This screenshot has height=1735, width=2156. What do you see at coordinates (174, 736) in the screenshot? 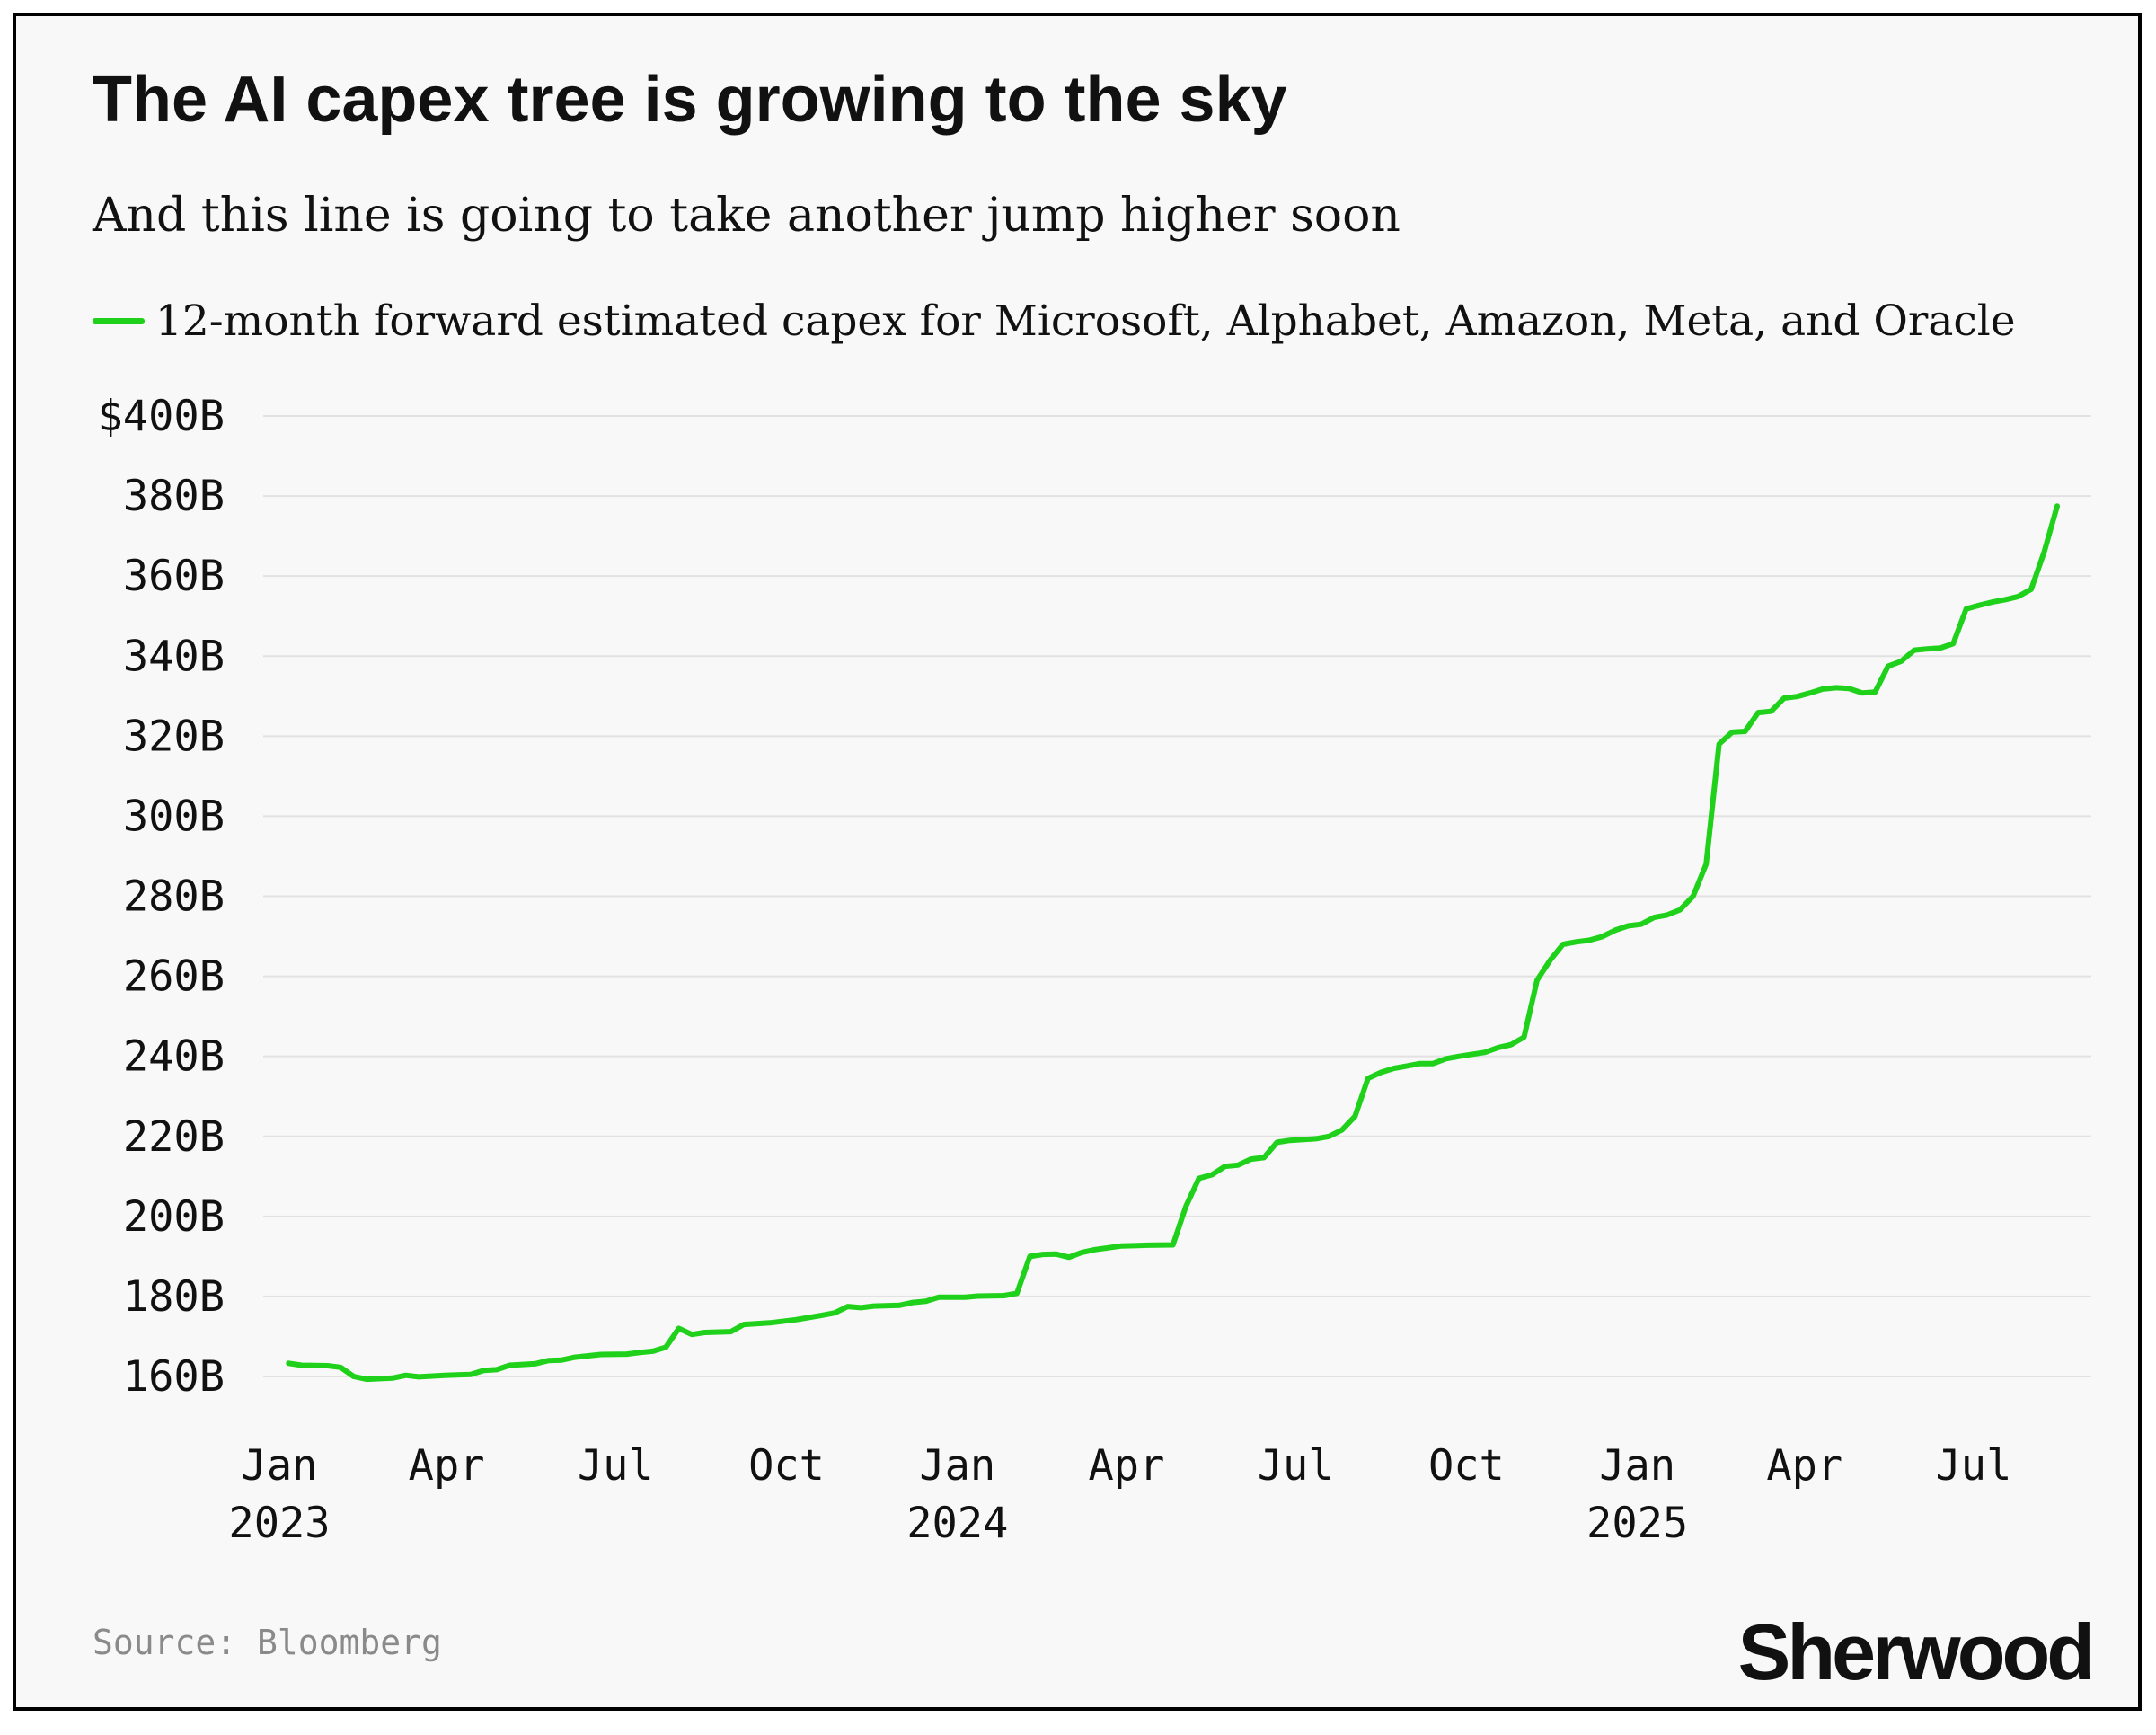
I see `y-tick-label: 320B` at bounding box center [174, 736].